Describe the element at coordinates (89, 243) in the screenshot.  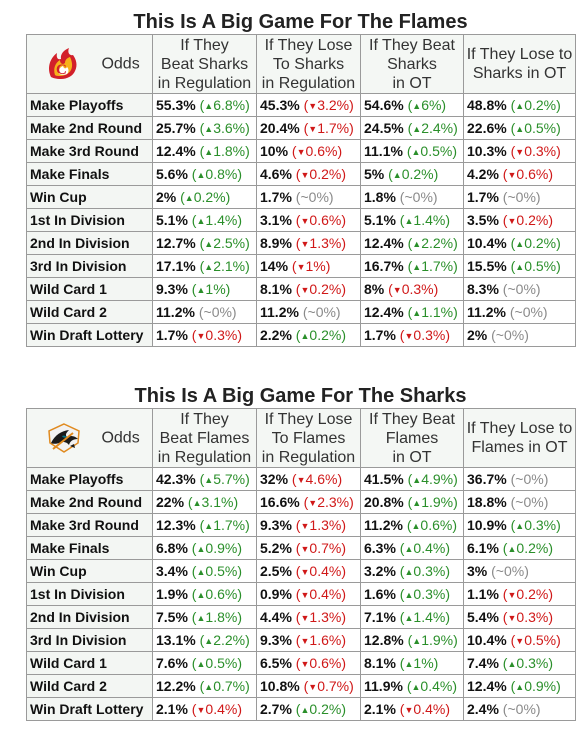
I see `row-label: 2nd In Division` at that location.